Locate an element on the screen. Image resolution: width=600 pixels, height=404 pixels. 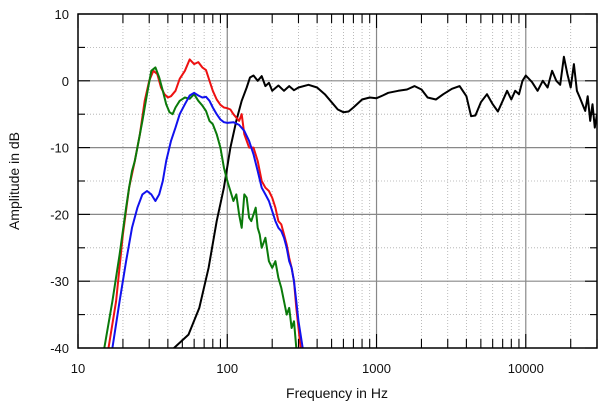
x-tick-label: 100 is located at coordinates (227, 368).